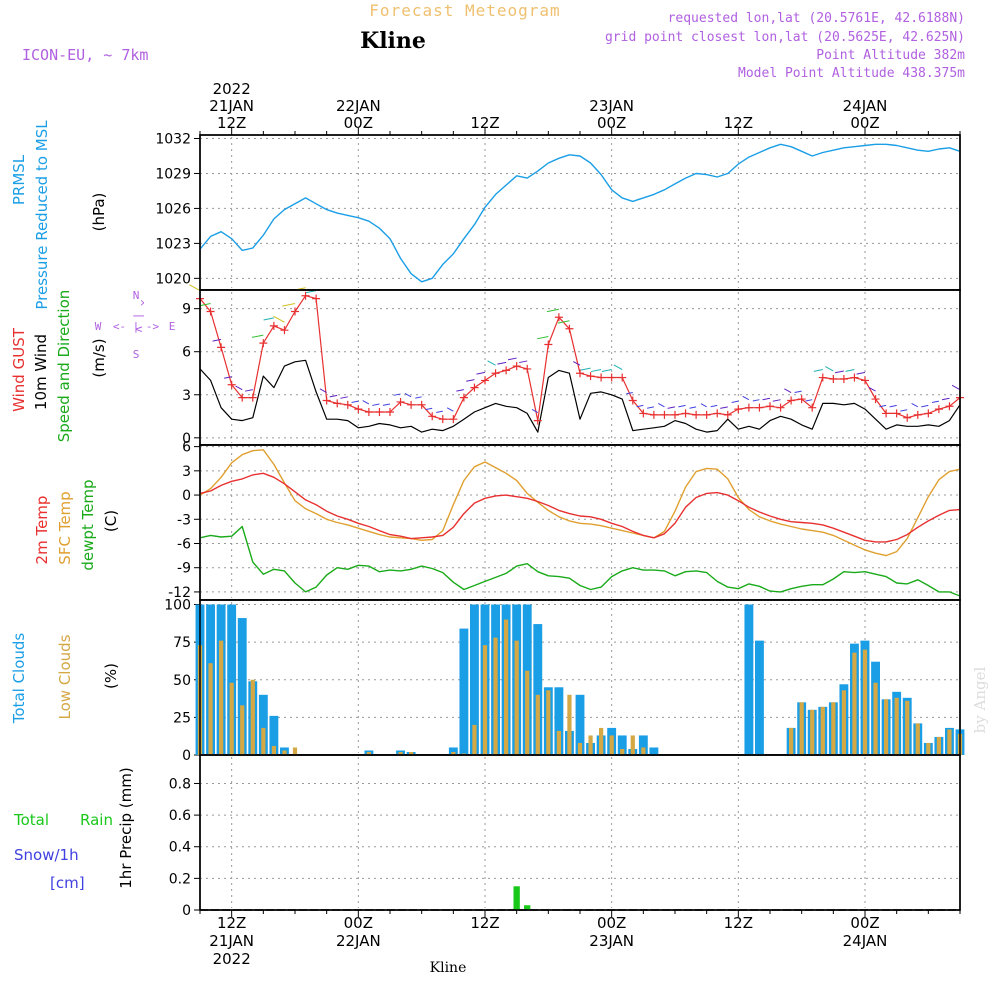  Describe the element at coordinates (172, 326) in the screenshot. I see `compass-east: E` at that location.